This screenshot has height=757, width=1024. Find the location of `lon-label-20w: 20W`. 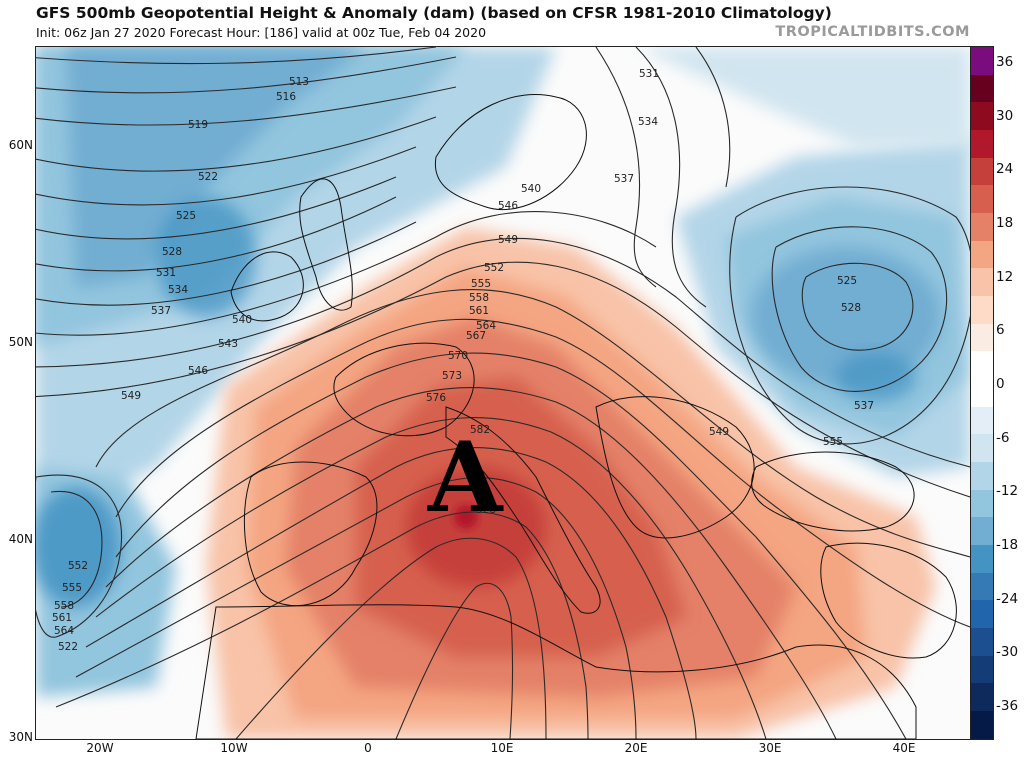

lon-label-20w: 20W is located at coordinates (100, 748).